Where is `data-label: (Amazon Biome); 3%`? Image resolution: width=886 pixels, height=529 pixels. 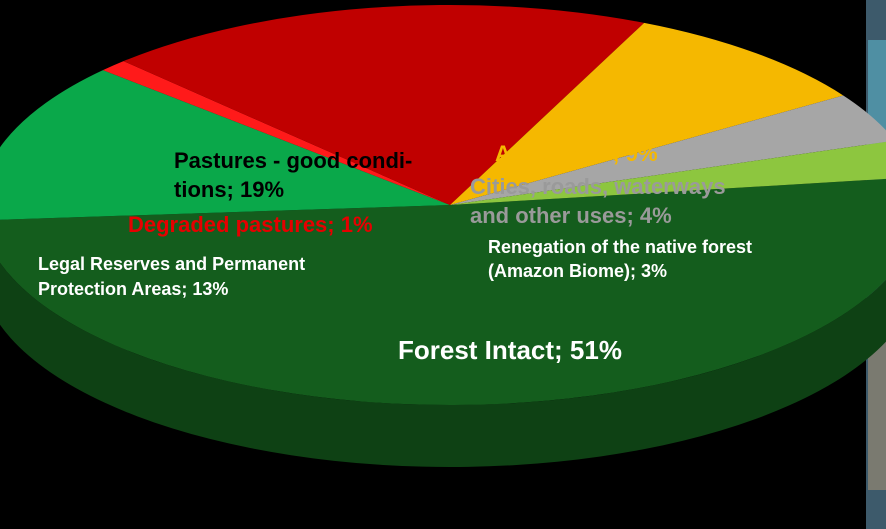
data-label: (Amazon Biome); 3% is located at coordinates (577, 271).